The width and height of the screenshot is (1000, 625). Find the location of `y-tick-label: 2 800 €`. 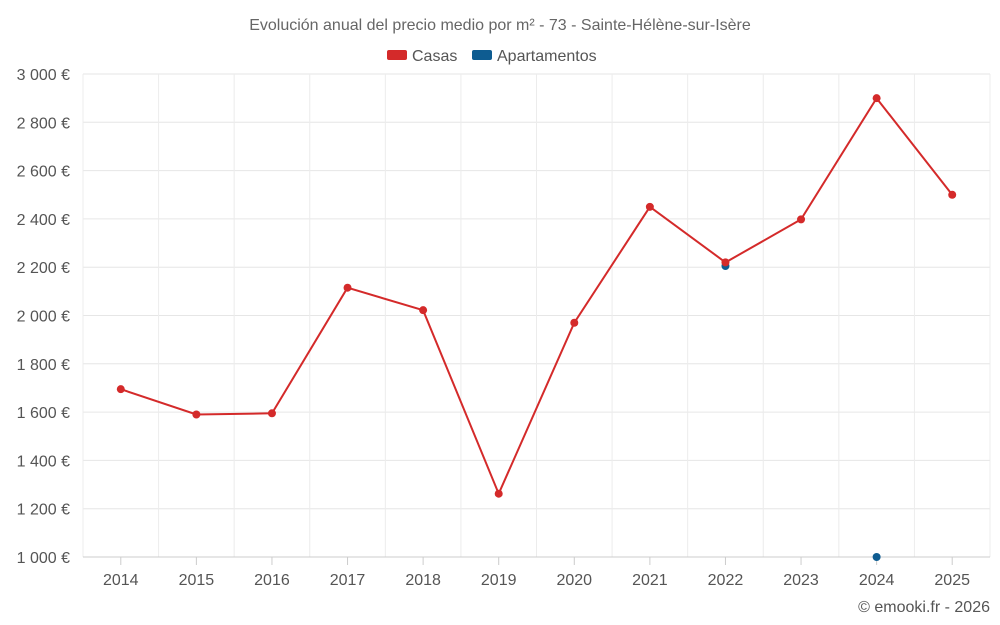

y-tick-label: 2 800 € is located at coordinates (43, 123).